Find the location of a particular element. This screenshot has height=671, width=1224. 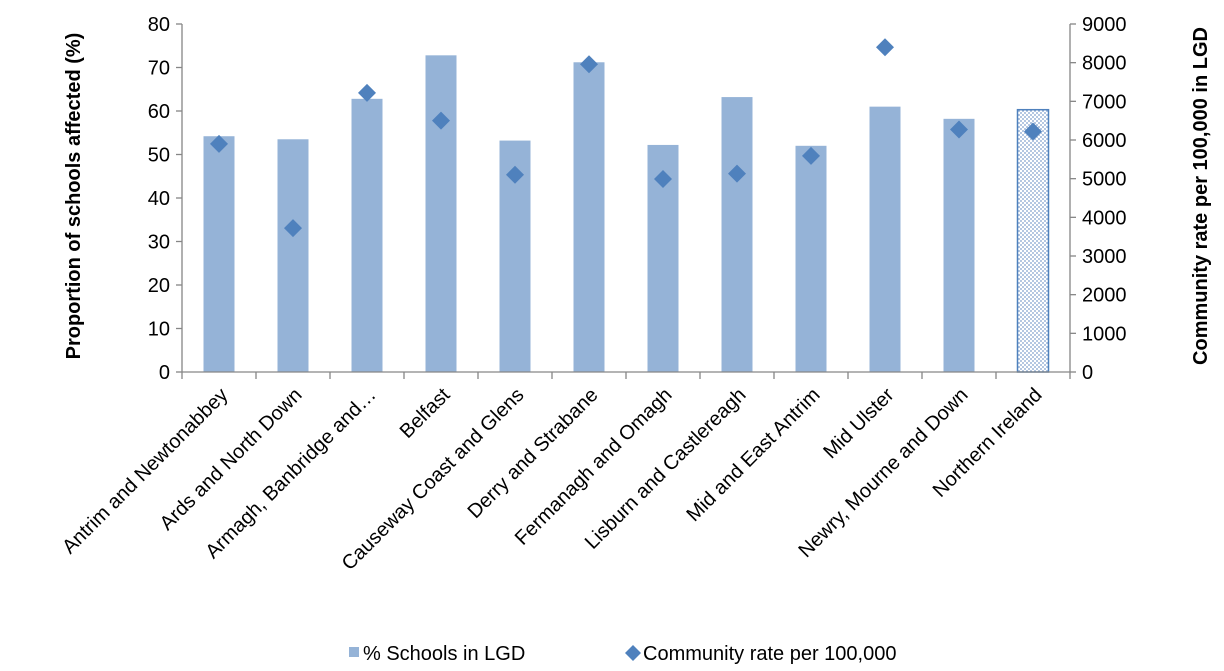

y-tick-label: 80 is located at coordinates (159, 25).